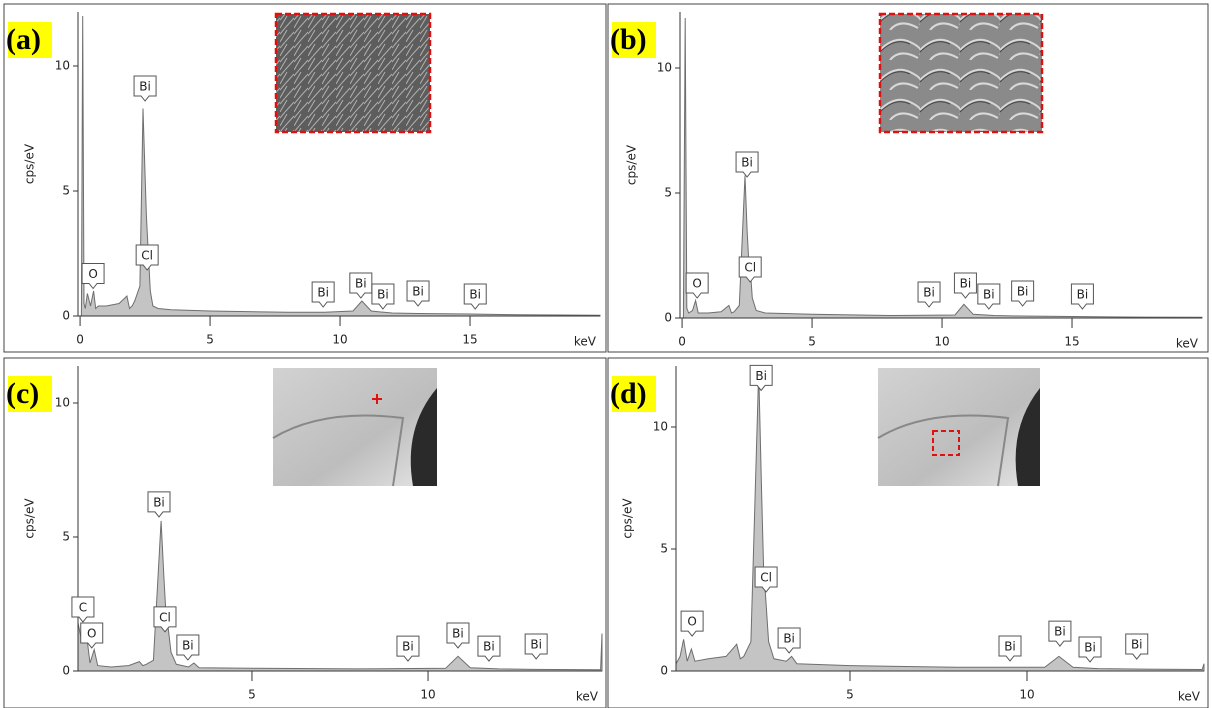  What do you see at coordinates (377, 399) in the screenshot?
I see `spot-marker` at bounding box center [377, 399].